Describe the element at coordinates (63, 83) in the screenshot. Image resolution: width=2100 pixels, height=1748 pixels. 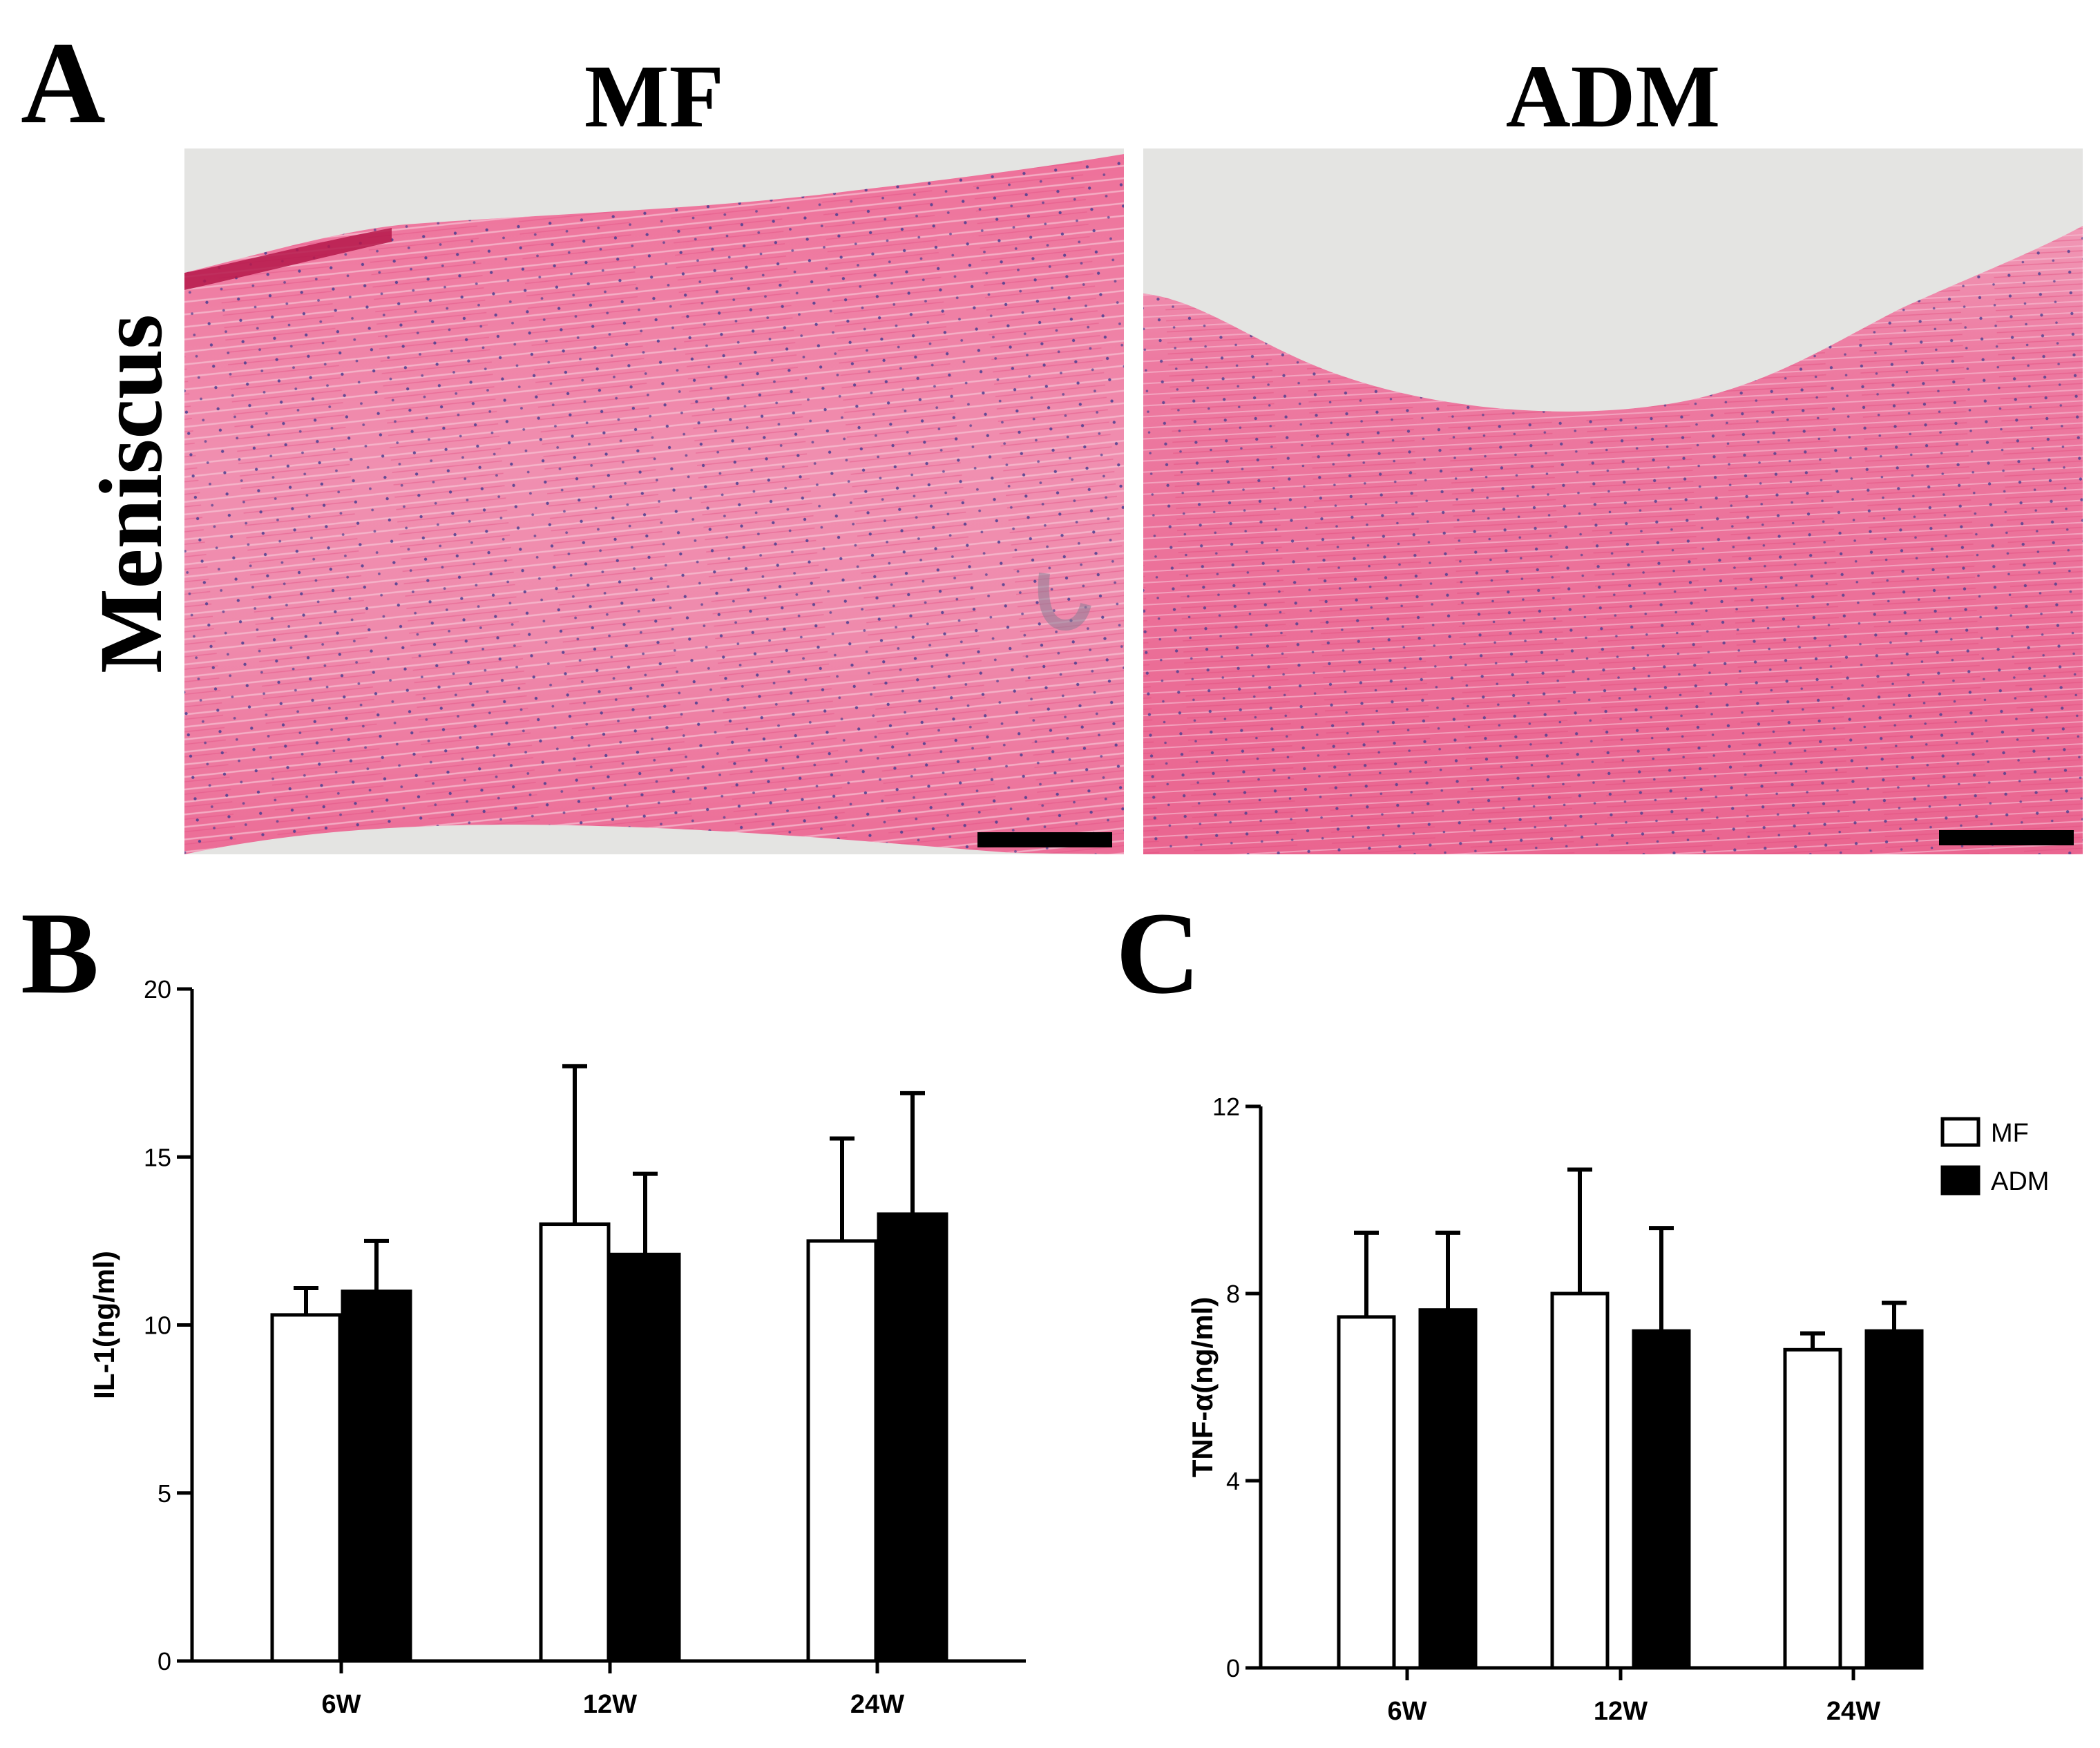
I see `panel-label-a: A` at that location.